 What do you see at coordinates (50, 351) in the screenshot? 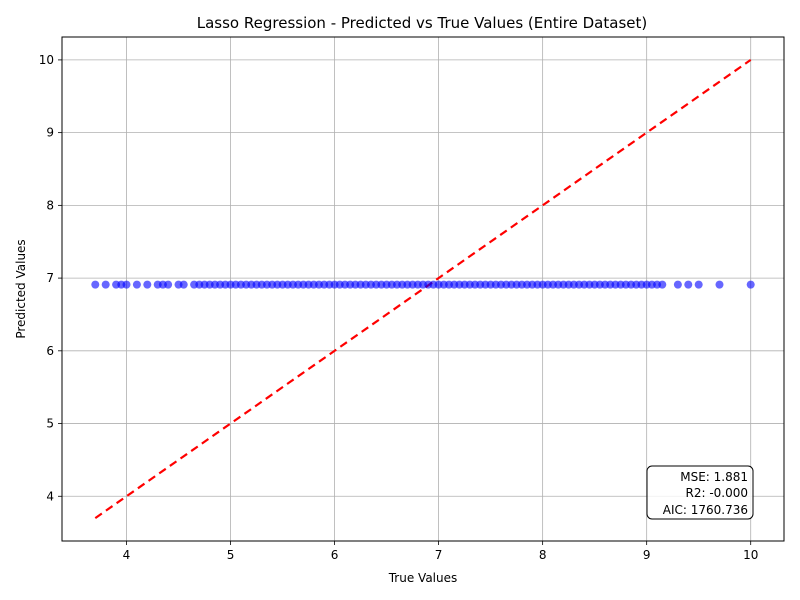
I see `y-tick-label: 6` at bounding box center [50, 351].